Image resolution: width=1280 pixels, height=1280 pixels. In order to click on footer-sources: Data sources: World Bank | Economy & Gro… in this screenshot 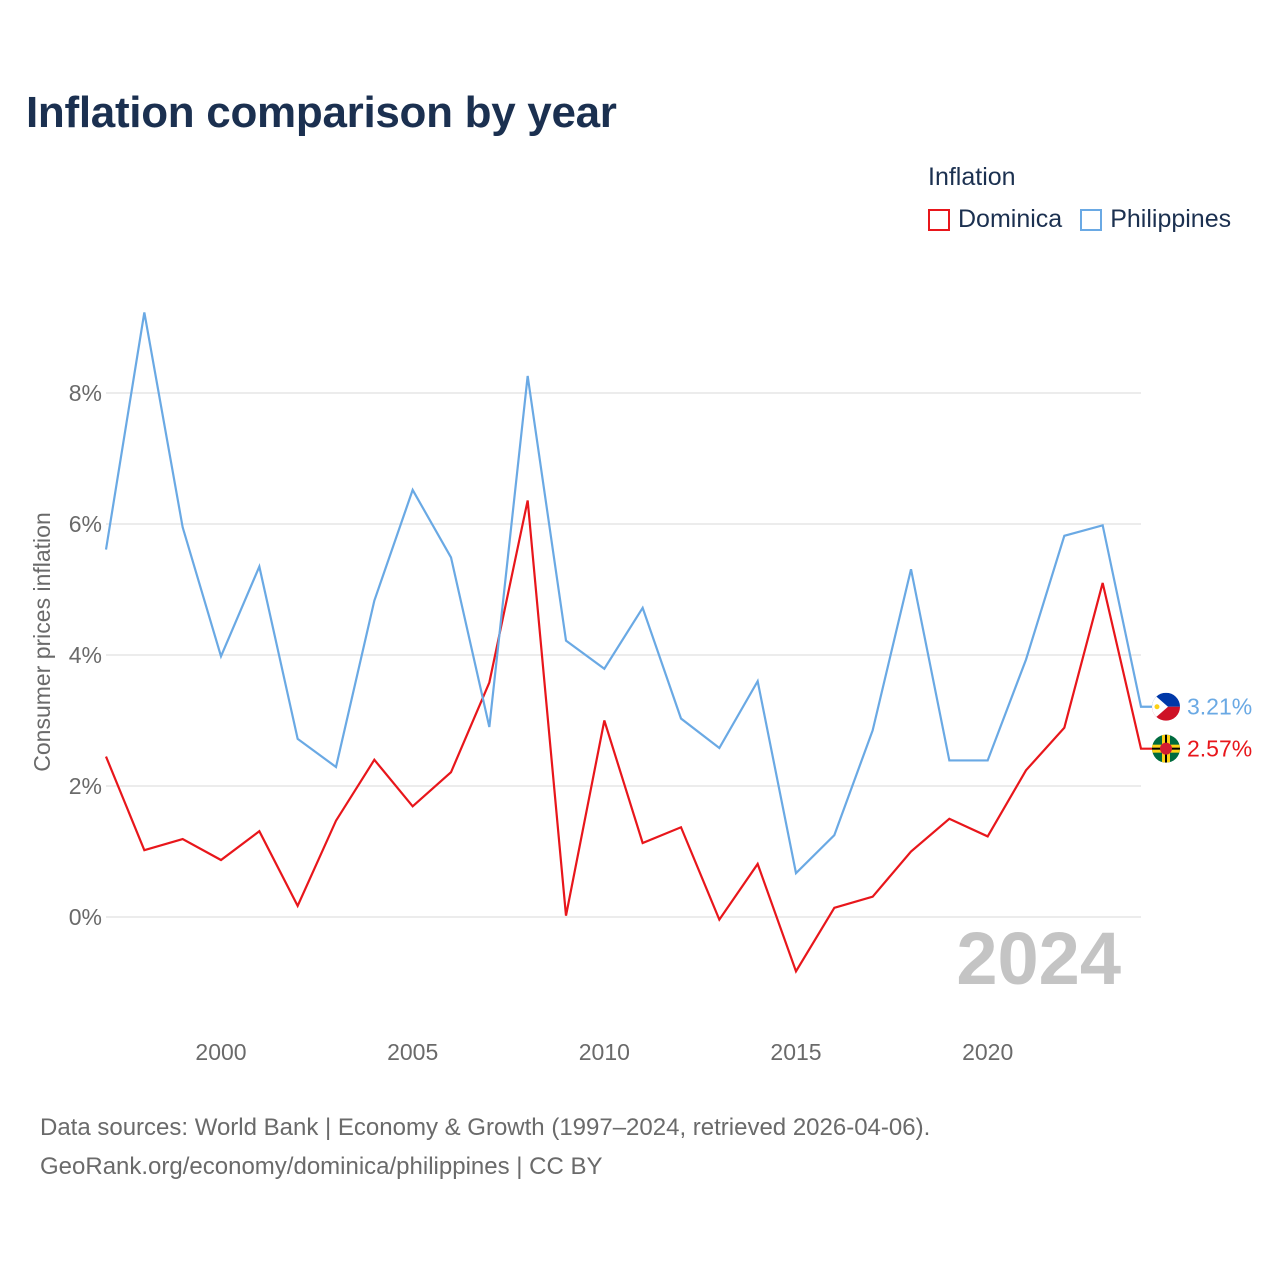, I will do `click(485, 1127)`.